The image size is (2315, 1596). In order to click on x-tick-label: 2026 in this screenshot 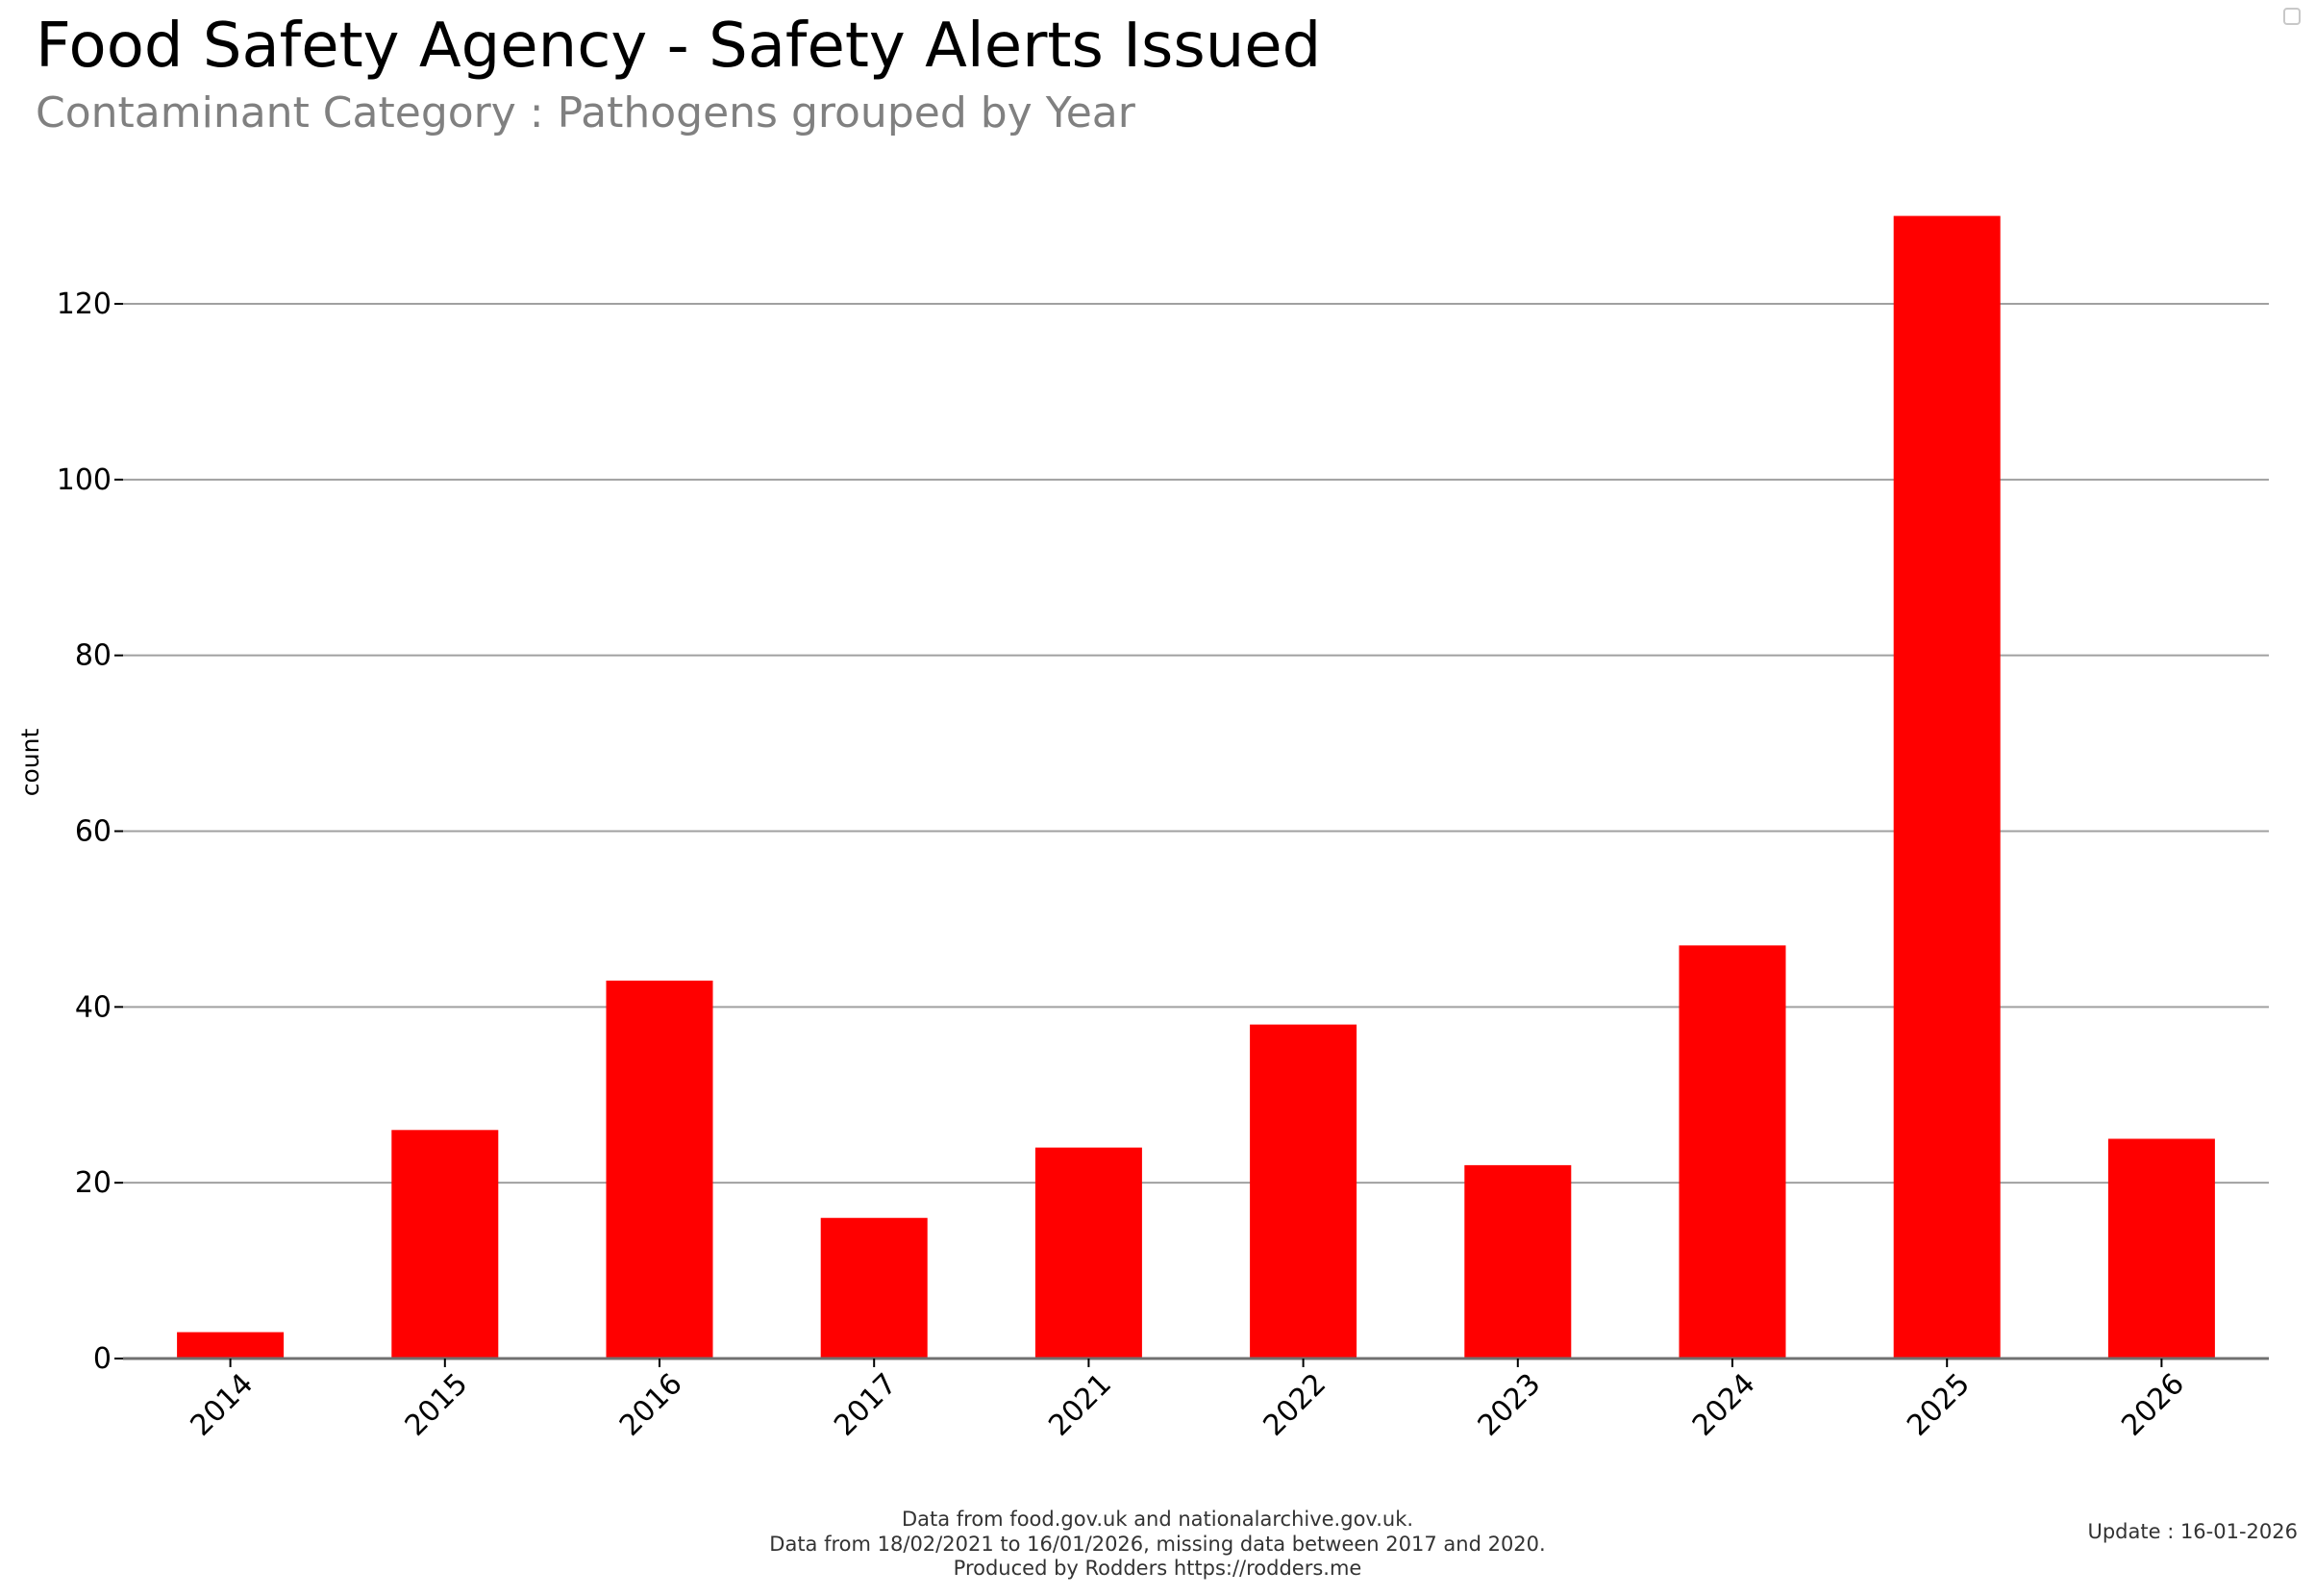, I will do `click(2153, 1405)`.